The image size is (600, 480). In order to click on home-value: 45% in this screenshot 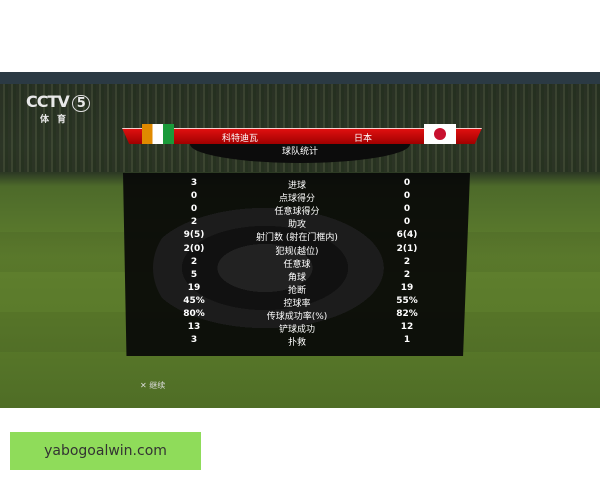, I will do `click(194, 300)`.